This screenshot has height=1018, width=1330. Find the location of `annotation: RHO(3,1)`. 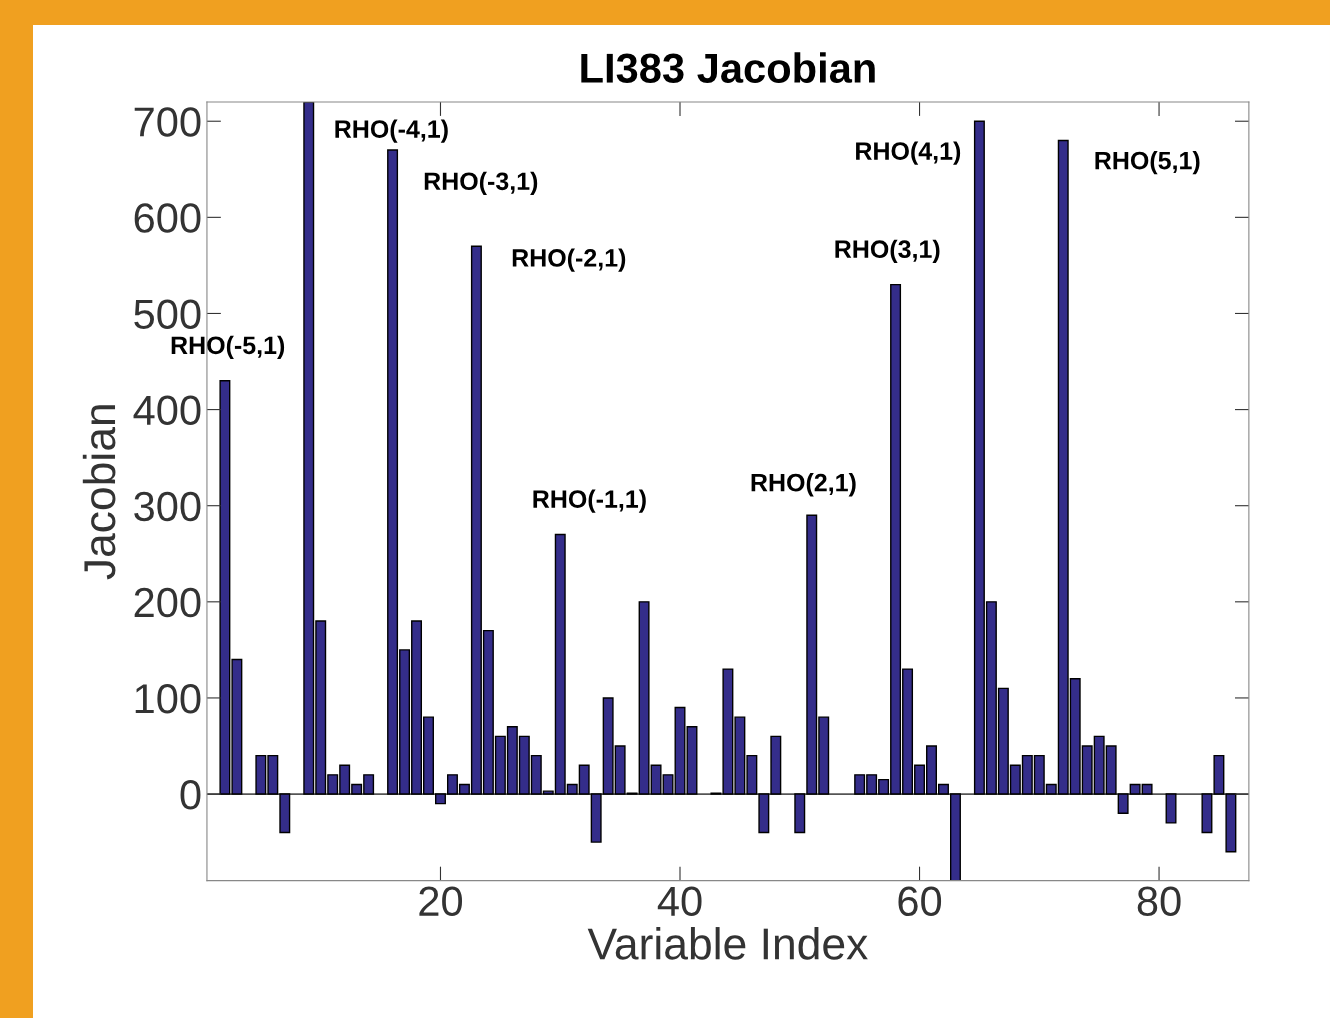

annotation: RHO(3,1) is located at coordinates (887, 251).